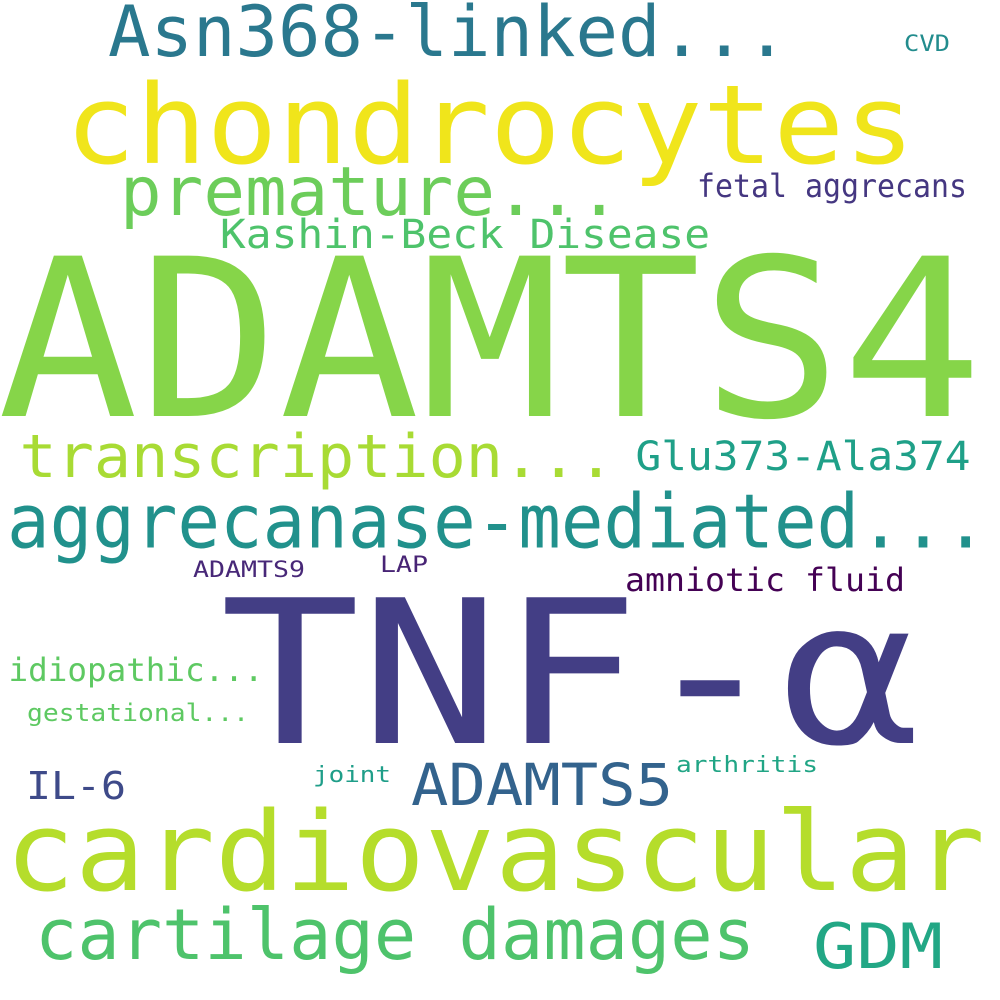 Image resolution: width=1000 pixels, height=1000 pixels. Describe the element at coordinates (927, 44) in the screenshot. I see `word-cvd: CVD` at that location.